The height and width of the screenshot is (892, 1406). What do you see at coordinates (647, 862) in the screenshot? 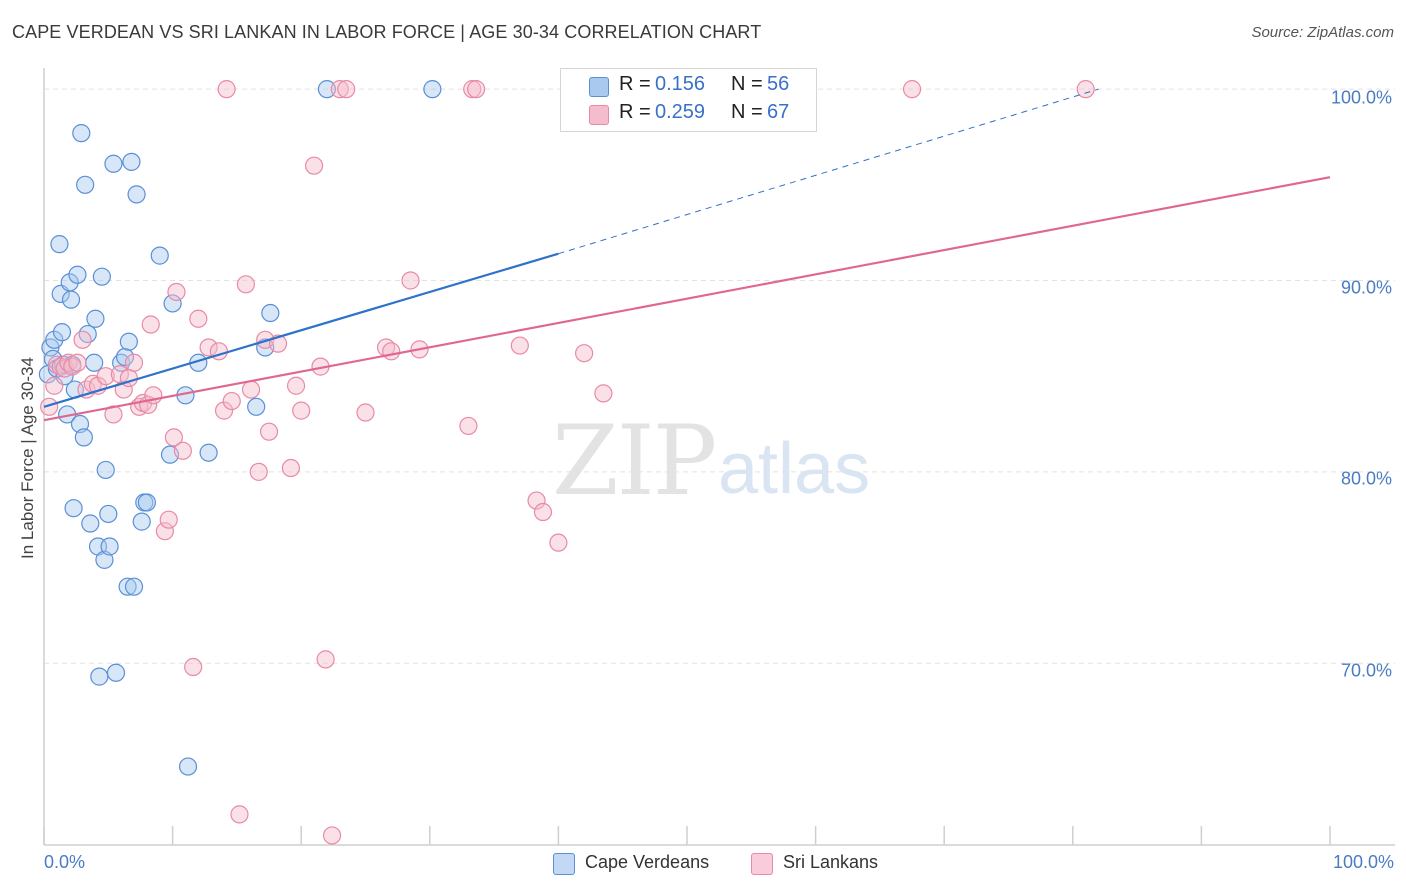
I see `legend-label-cape-verdeans: Cape Verdeans` at bounding box center [647, 862].